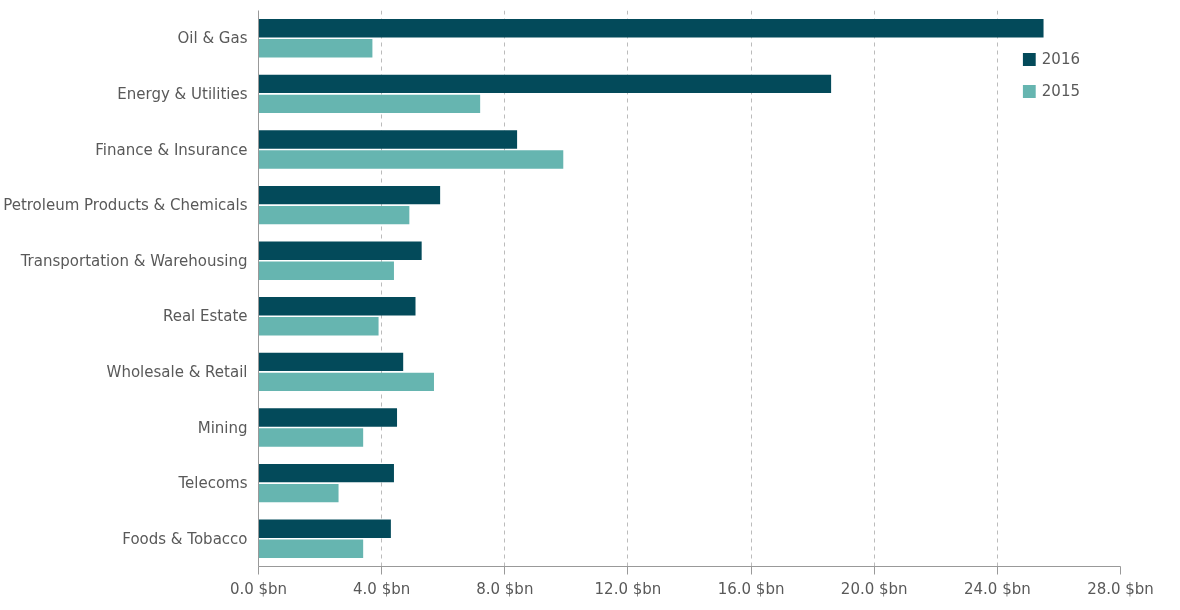 This screenshot has height=610, width=1180. I want to click on x-tick-label: 4.0 $bn, so click(382, 588).